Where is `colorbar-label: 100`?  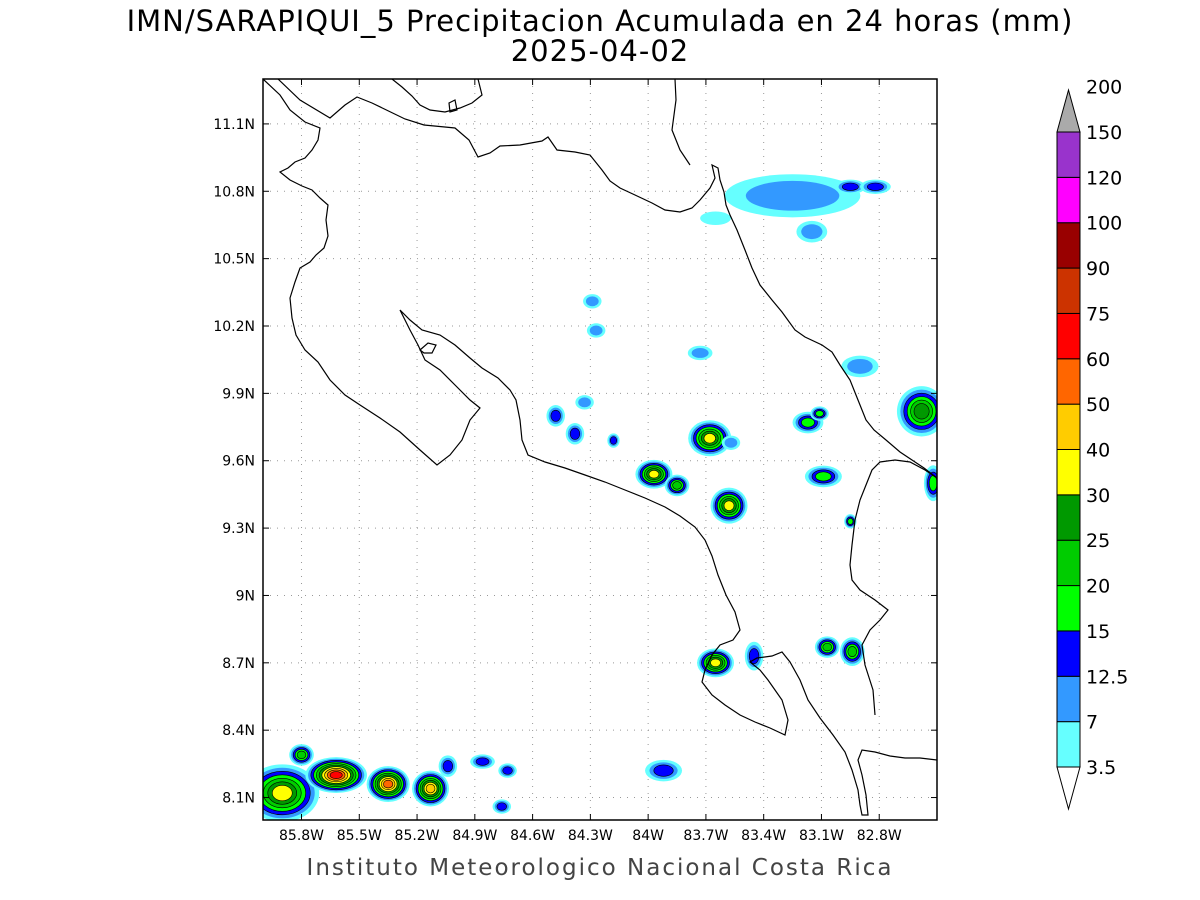 colorbar-label: 100 is located at coordinates (1104, 224).